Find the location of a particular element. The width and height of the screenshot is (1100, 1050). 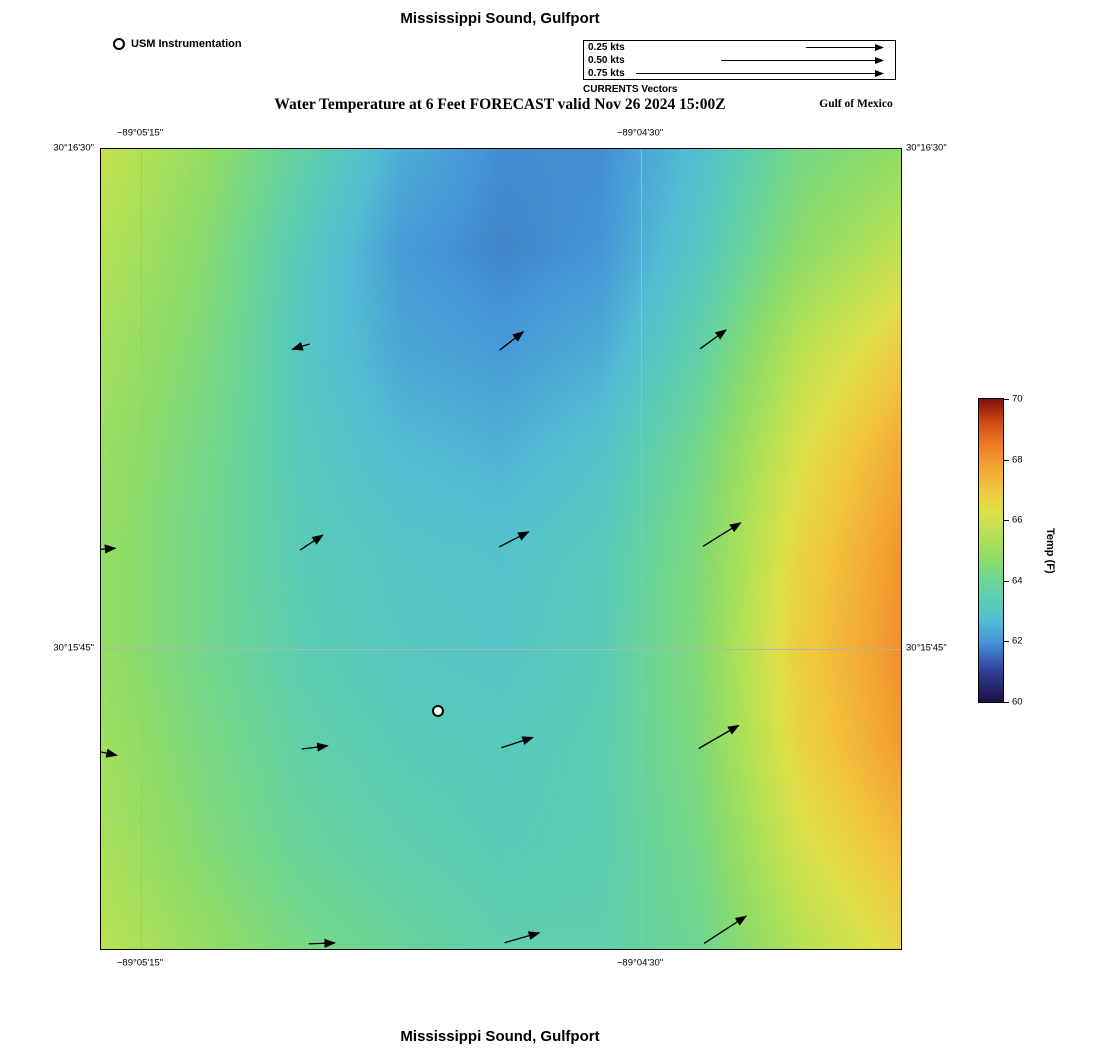

colorbar-title: Temp (F) is located at coordinates (1050, 550).